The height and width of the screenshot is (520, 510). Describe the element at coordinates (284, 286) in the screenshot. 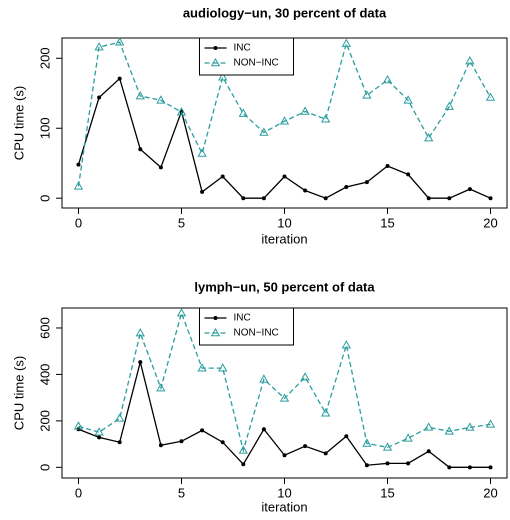

I see `chart-title: lymph−un, 50 percent of data` at that location.